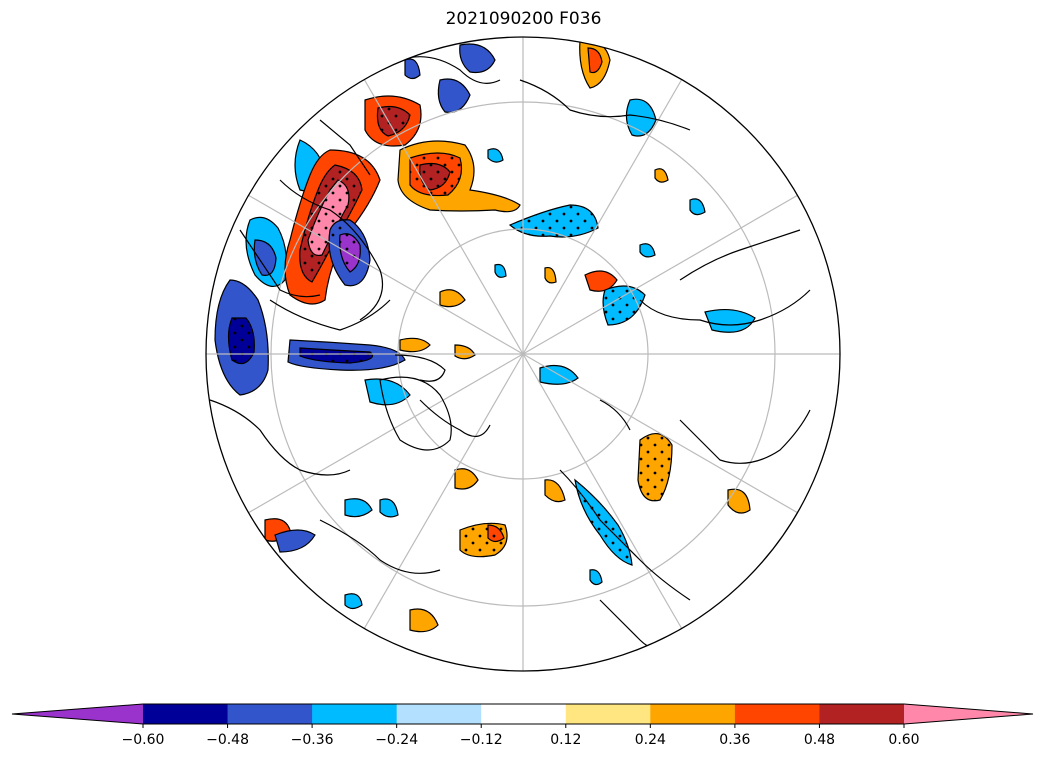  I want to click on colorbar-extend-high, so click(968, 714).